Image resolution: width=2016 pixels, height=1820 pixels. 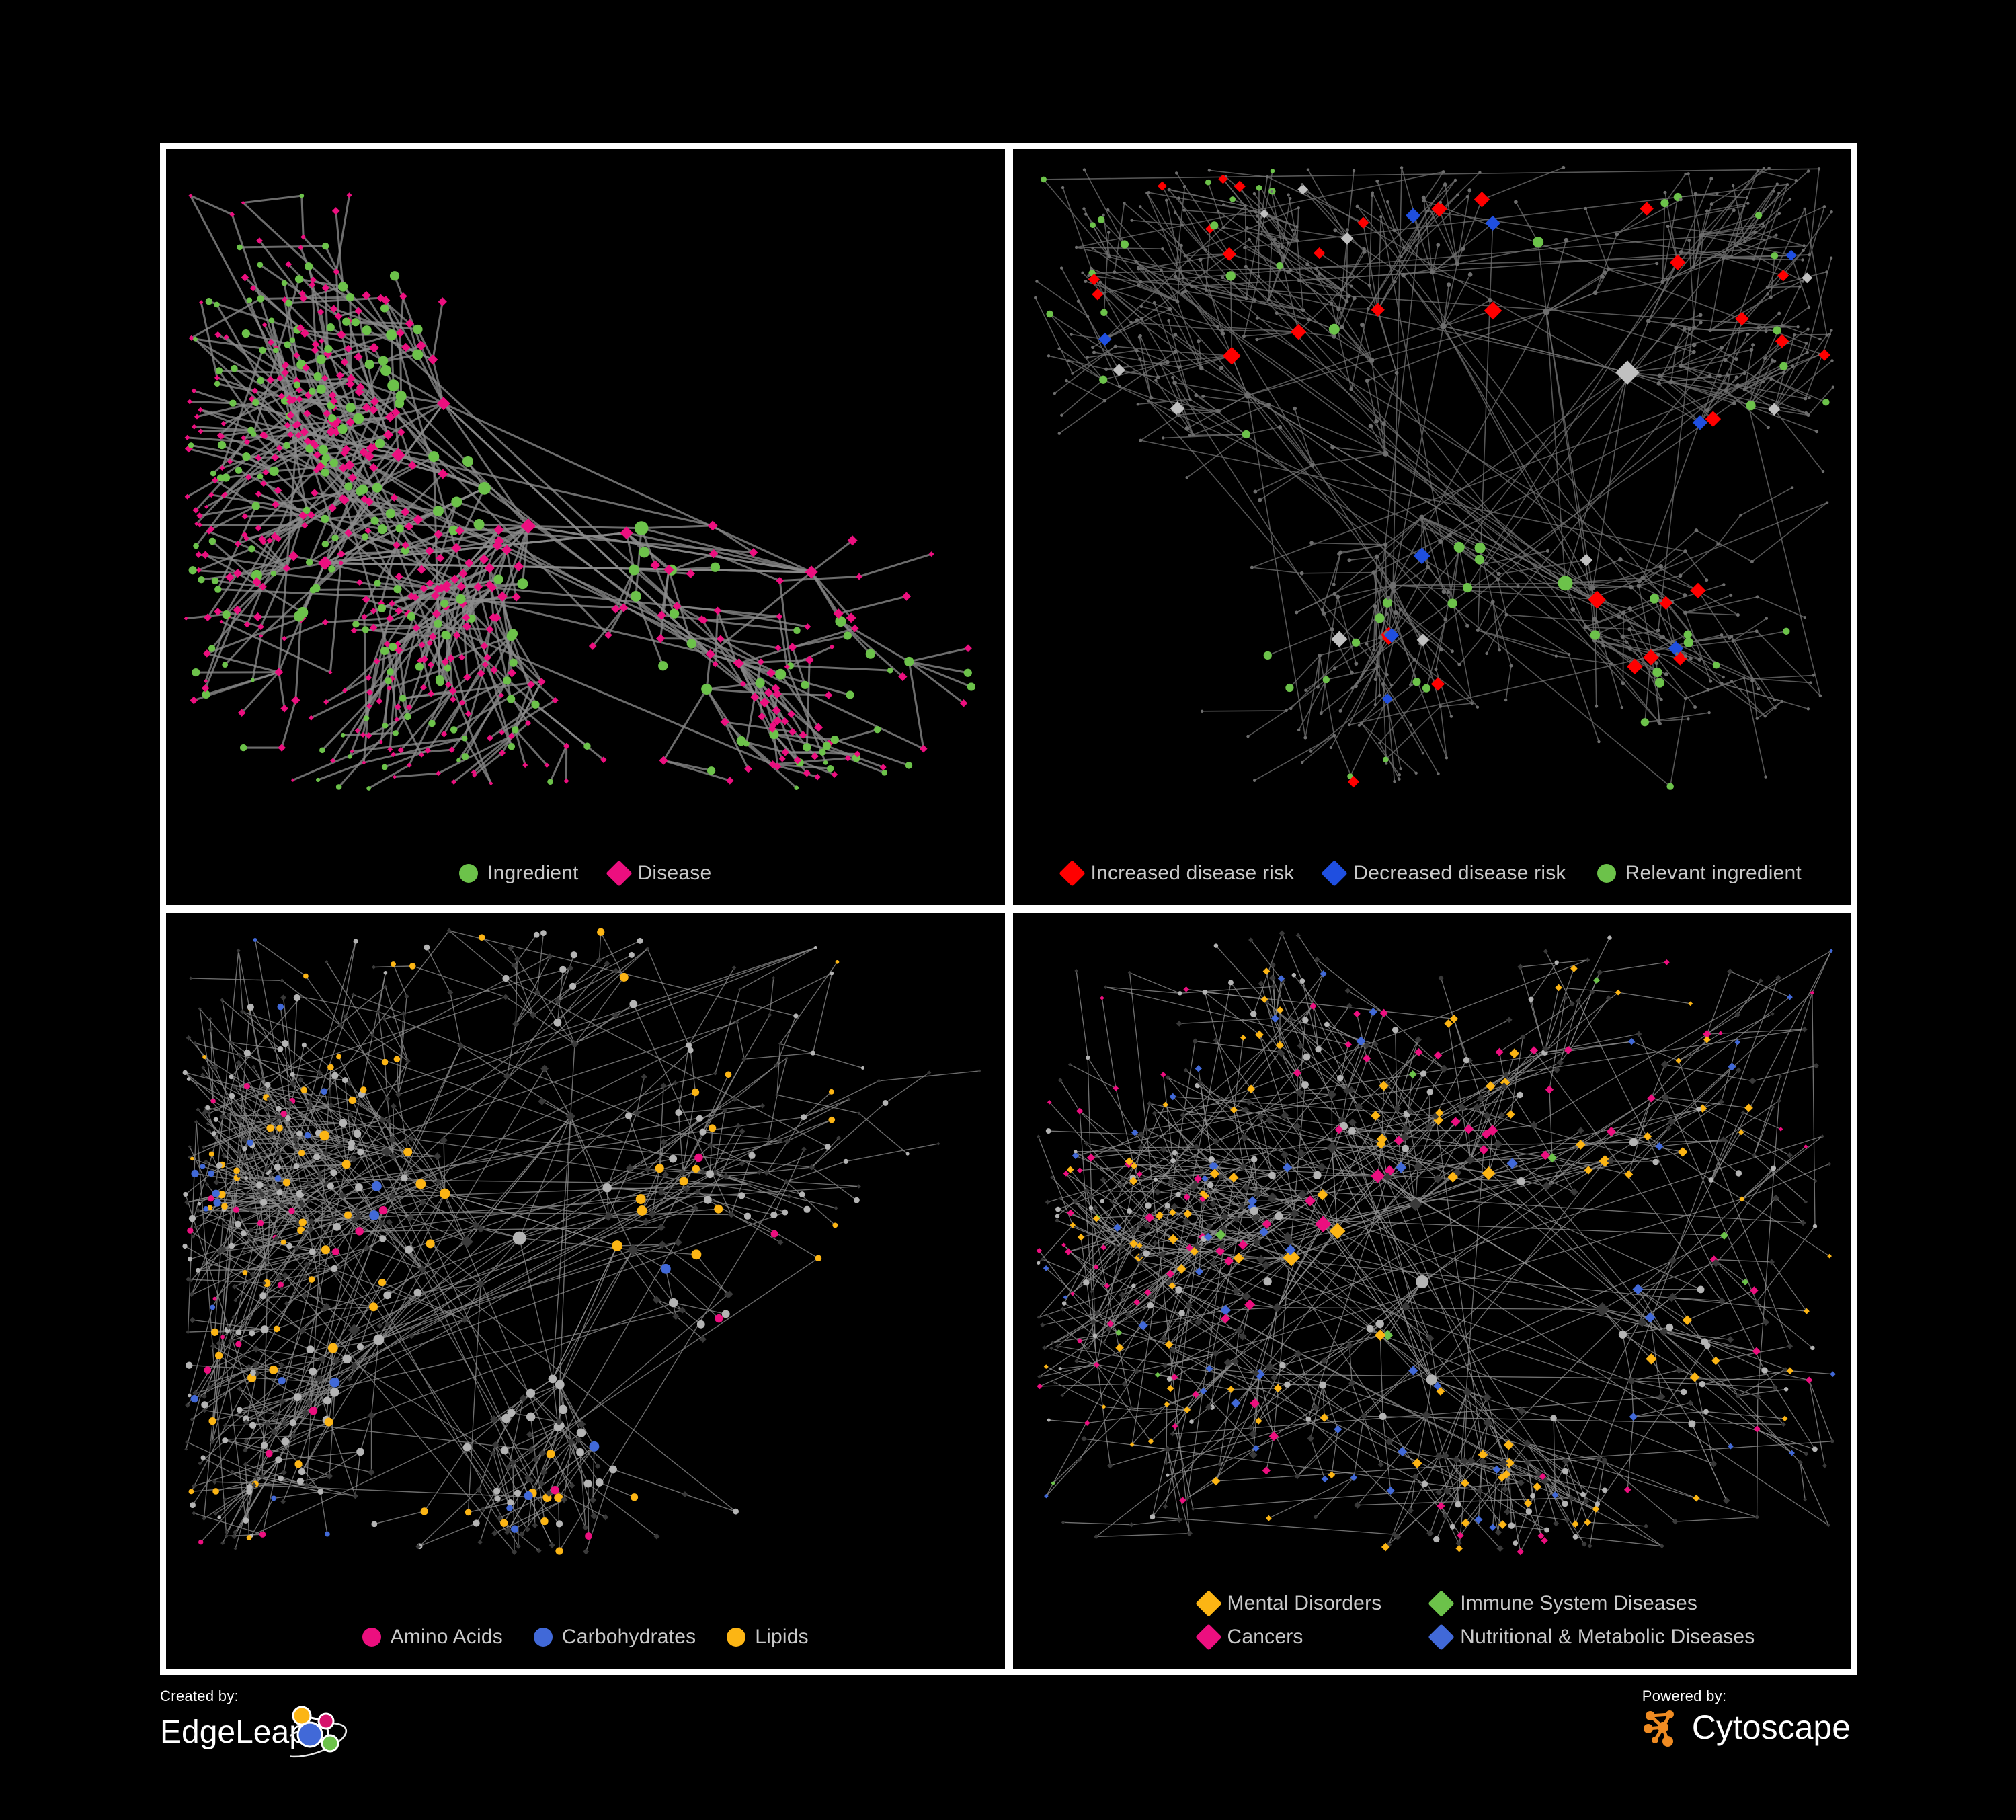 I want to click on created-by-kicker: Created by:, so click(x=199, y=1696).